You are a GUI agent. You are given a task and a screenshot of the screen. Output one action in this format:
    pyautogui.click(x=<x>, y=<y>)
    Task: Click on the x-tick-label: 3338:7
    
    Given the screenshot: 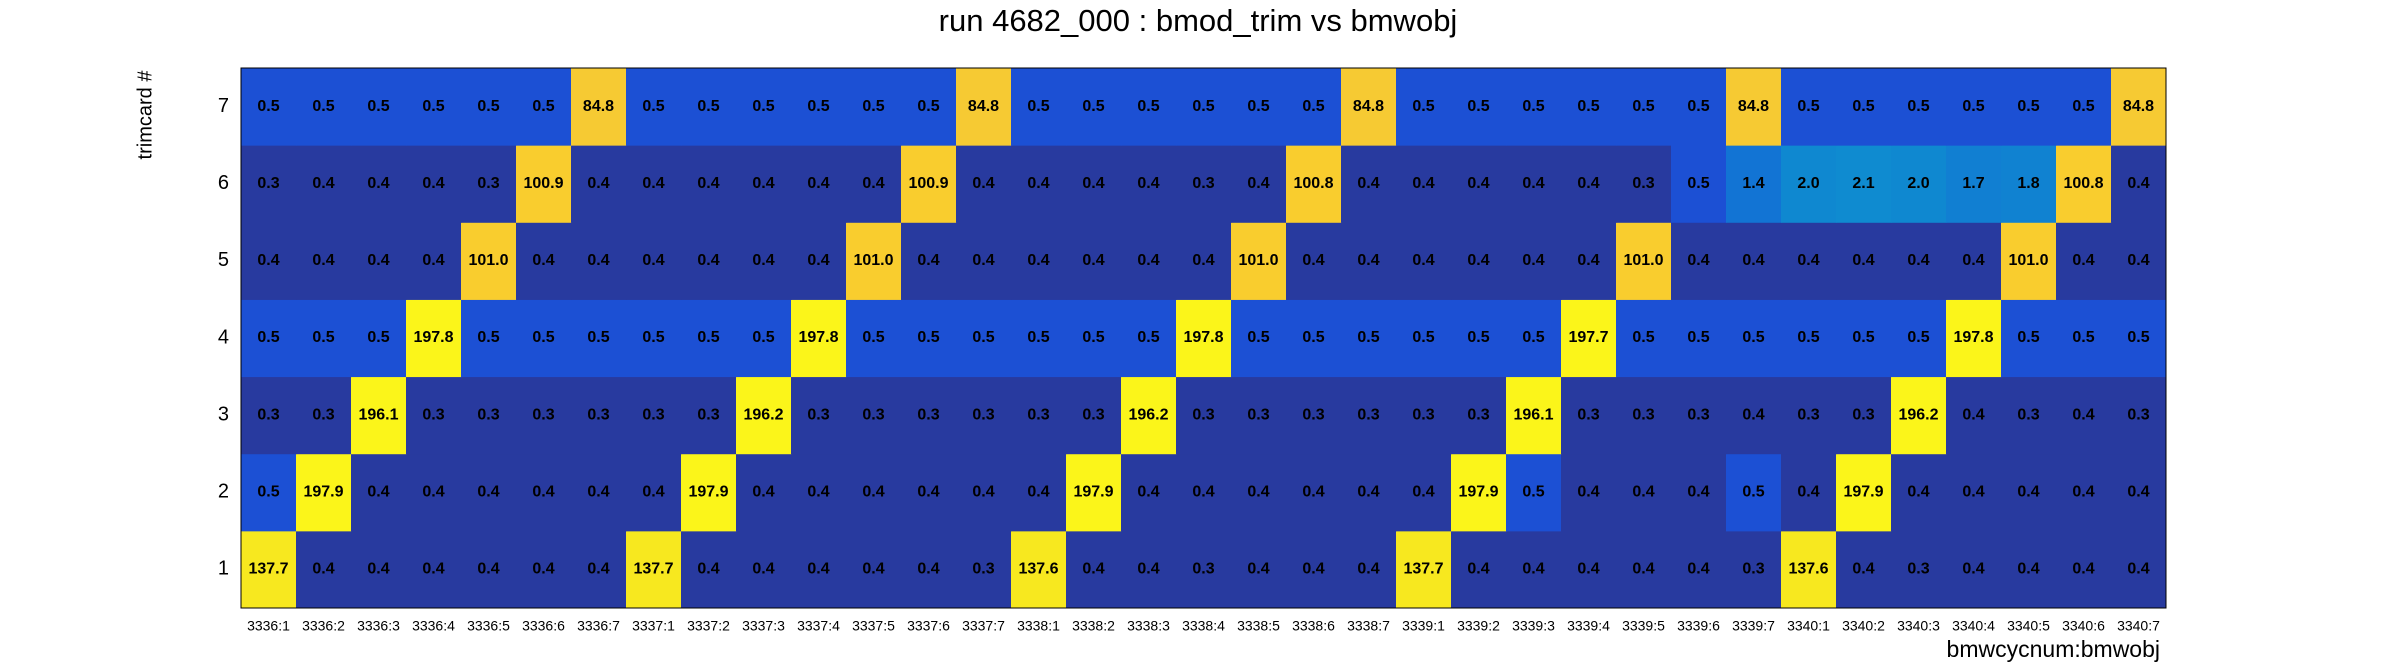 What is the action you would take?
    pyautogui.click(x=1368, y=626)
    